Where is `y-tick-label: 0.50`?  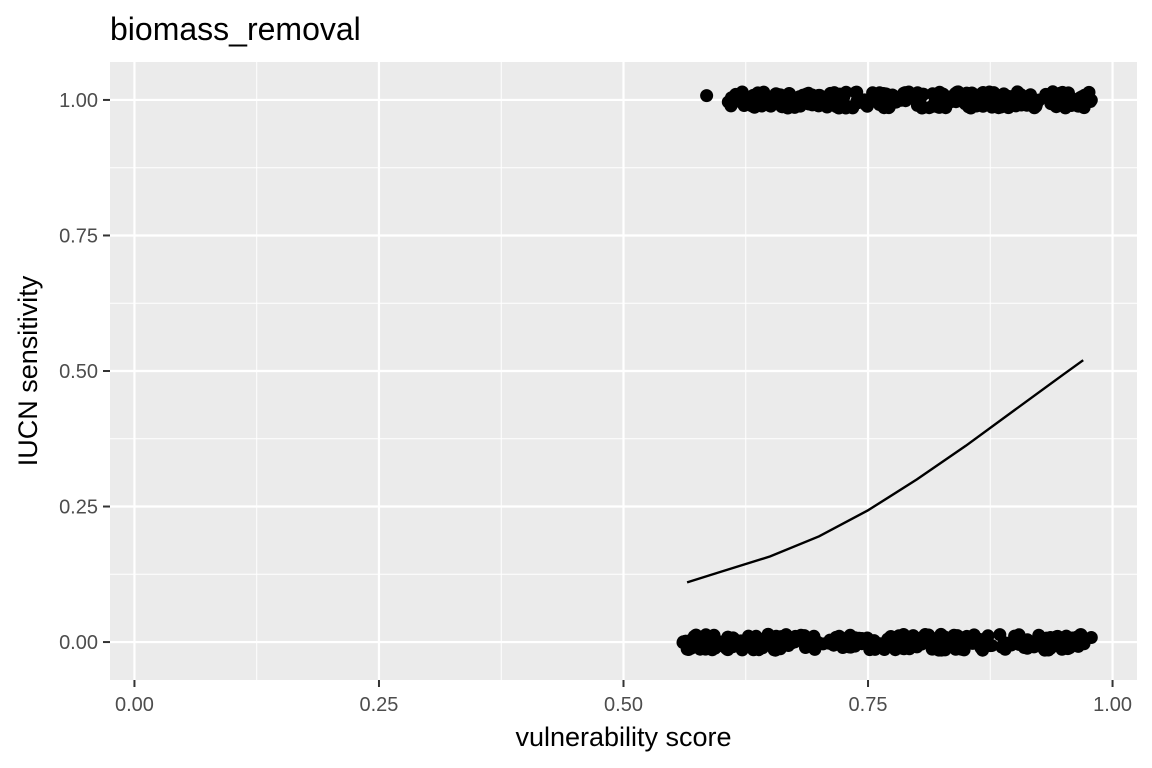
y-tick-label: 0.50 is located at coordinates (78, 372).